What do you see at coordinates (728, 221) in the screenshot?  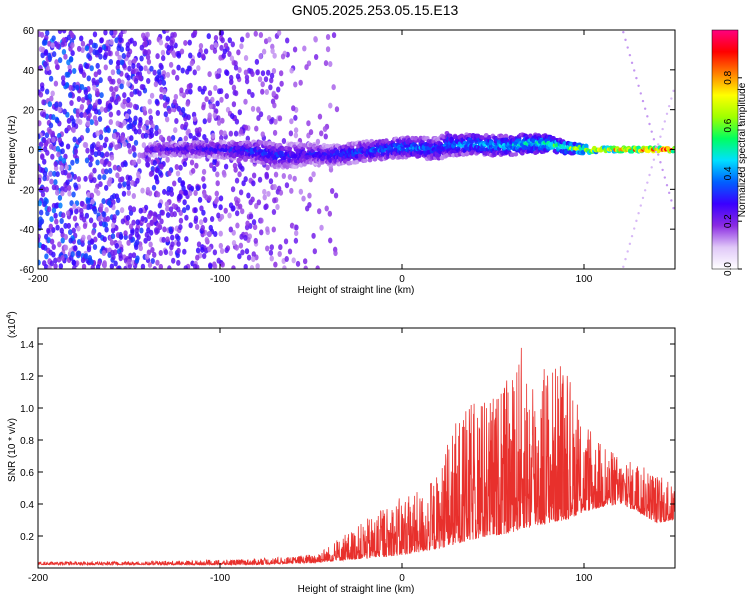 I see `colorbar-tick-label: 0.2` at bounding box center [728, 221].